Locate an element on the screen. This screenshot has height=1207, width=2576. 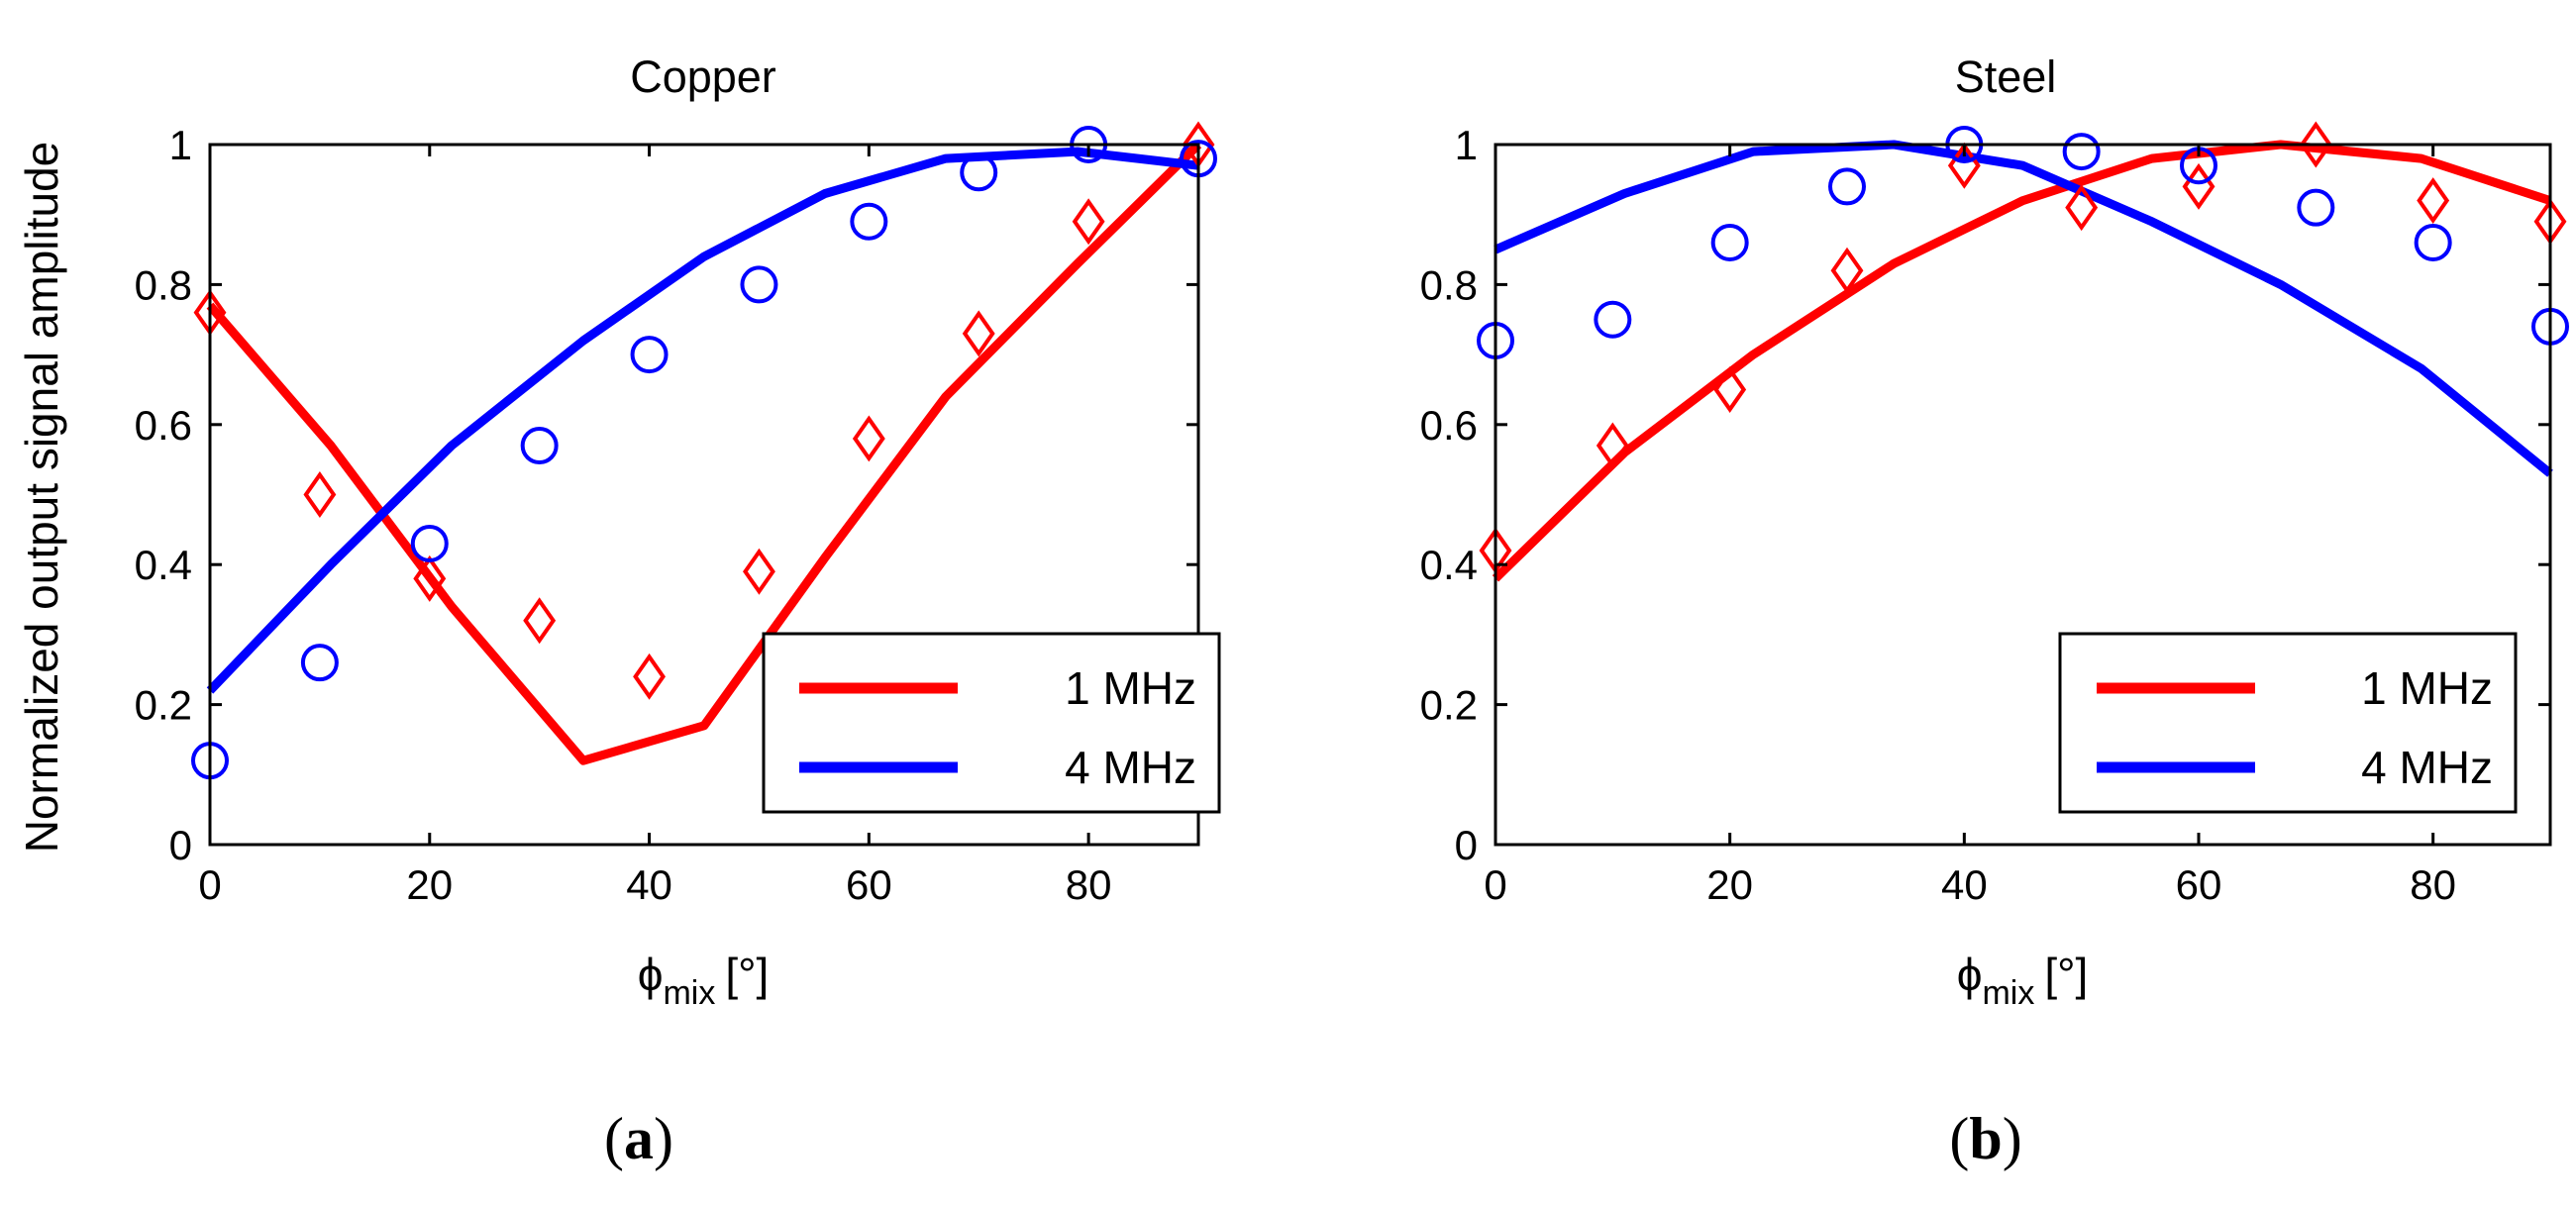
y-axis-label: Normalized output signal amplitude is located at coordinates (41, 498).